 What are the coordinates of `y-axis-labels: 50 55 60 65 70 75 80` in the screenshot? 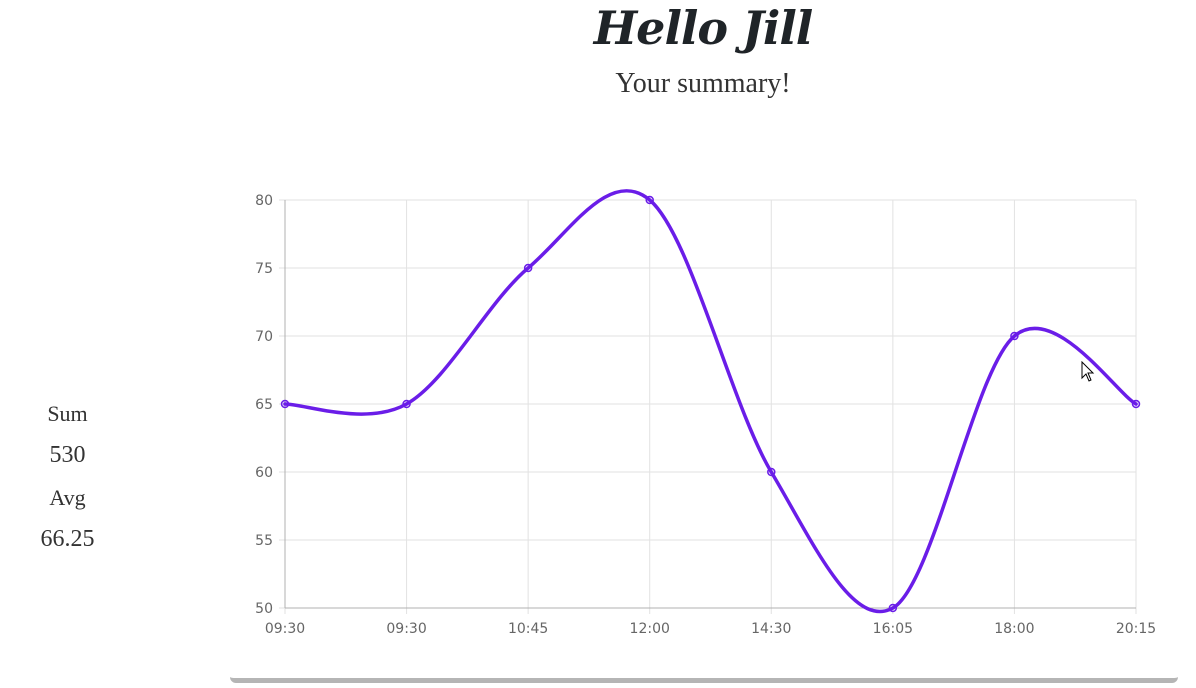 It's located at (264, 405).